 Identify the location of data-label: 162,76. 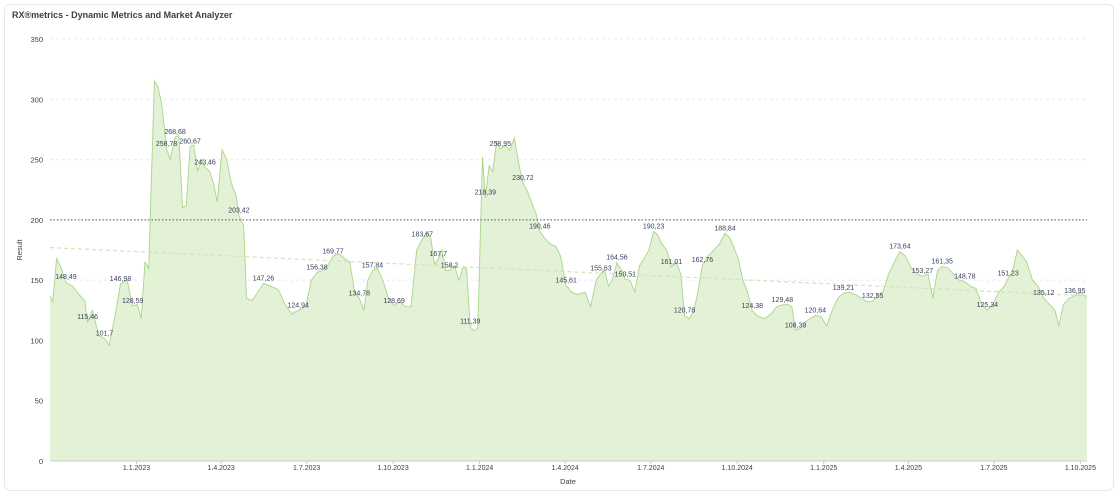
(703, 260).